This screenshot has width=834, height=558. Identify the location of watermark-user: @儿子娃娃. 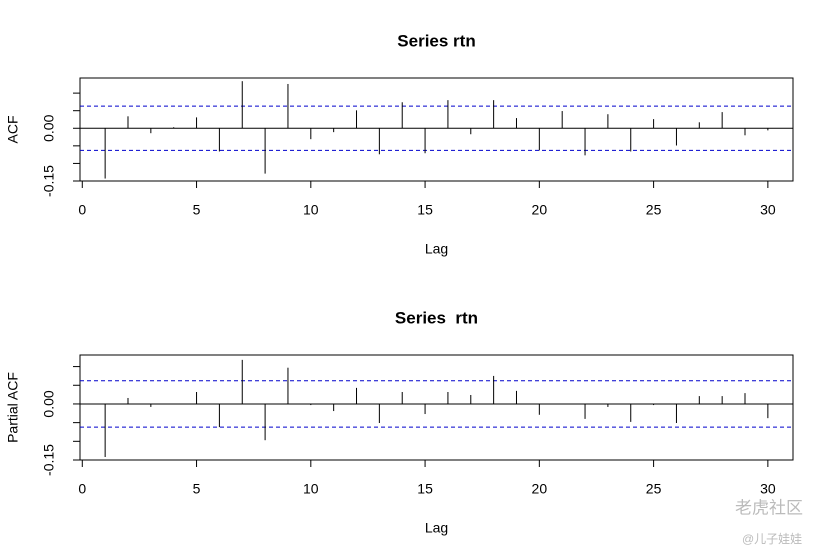
(772, 539).